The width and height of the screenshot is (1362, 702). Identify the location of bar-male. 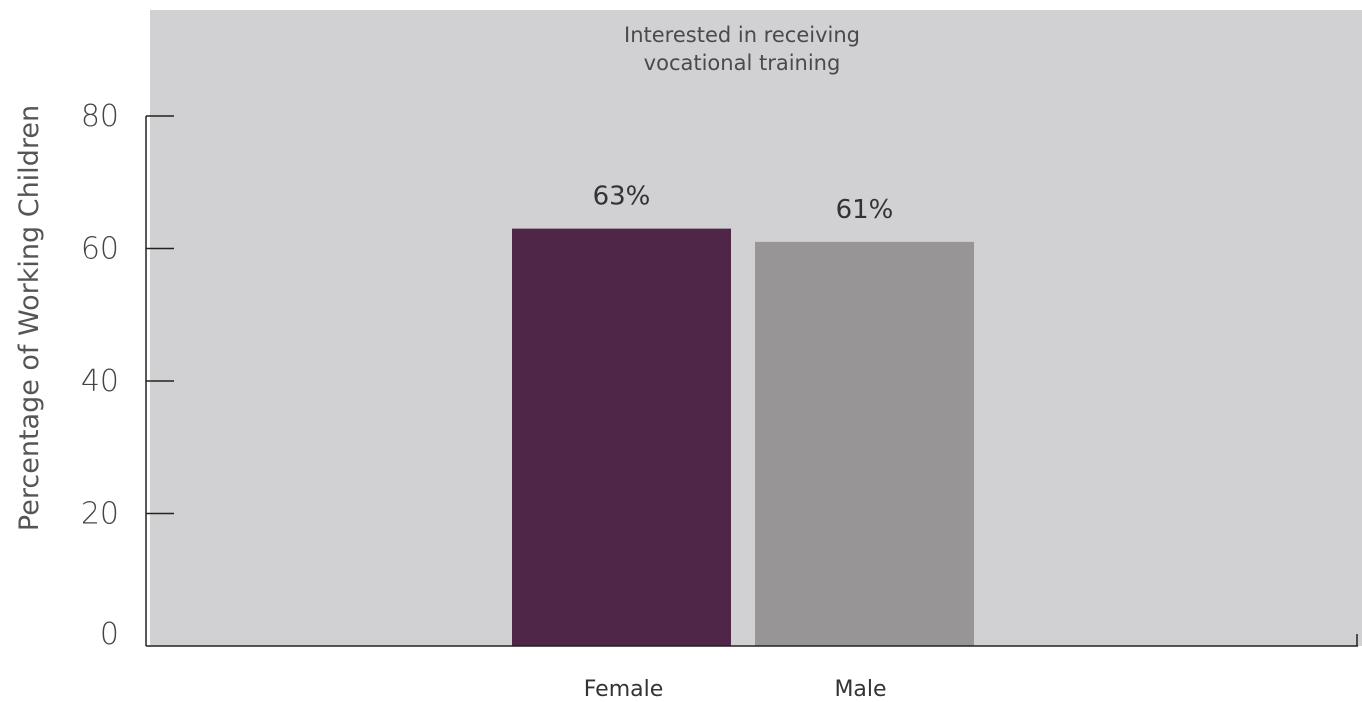
(864, 443).